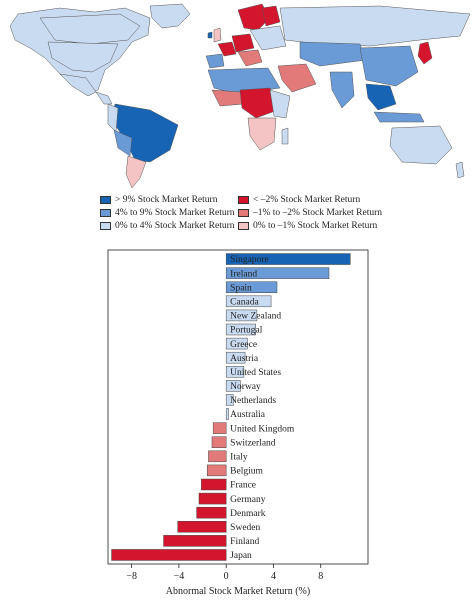 The height and width of the screenshot is (605, 475). What do you see at coordinates (217, 35) in the screenshot?
I see `country-uk` at bounding box center [217, 35].